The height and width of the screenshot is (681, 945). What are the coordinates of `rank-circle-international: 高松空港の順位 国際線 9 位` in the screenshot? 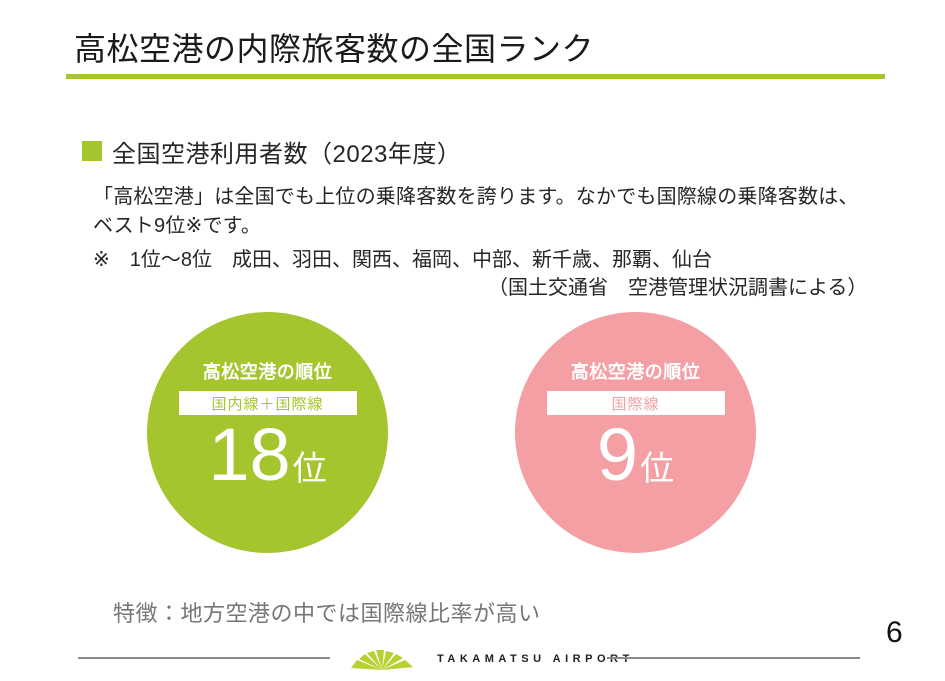 It's located at (635, 432).